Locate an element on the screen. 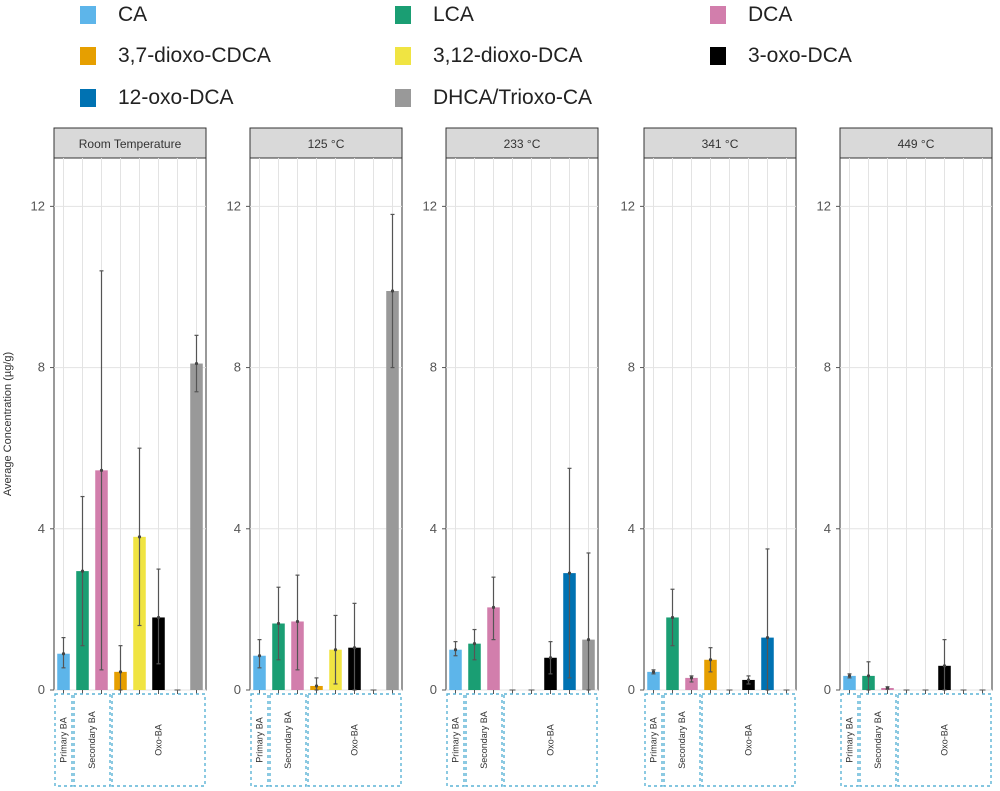 The width and height of the screenshot is (1000, 791). panel: 125 °C 0 4 8 12 Primary BA Secondary BA Oxo-BA is located at coordinates (315, 457).